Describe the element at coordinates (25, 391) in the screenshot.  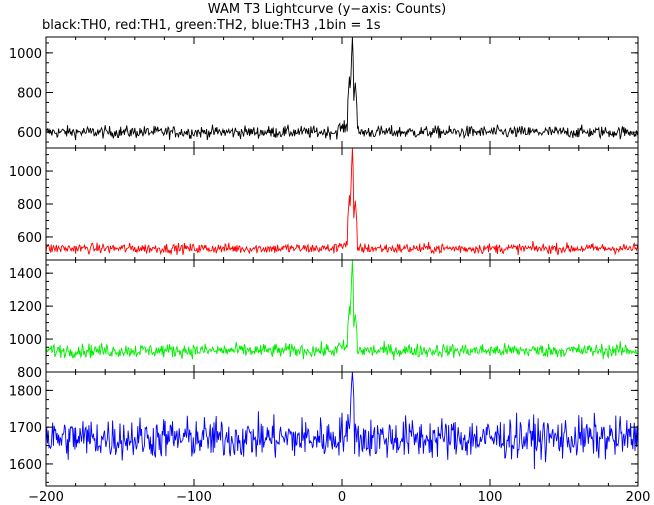
I see `y-tick-label-th3: 1800` at that location.